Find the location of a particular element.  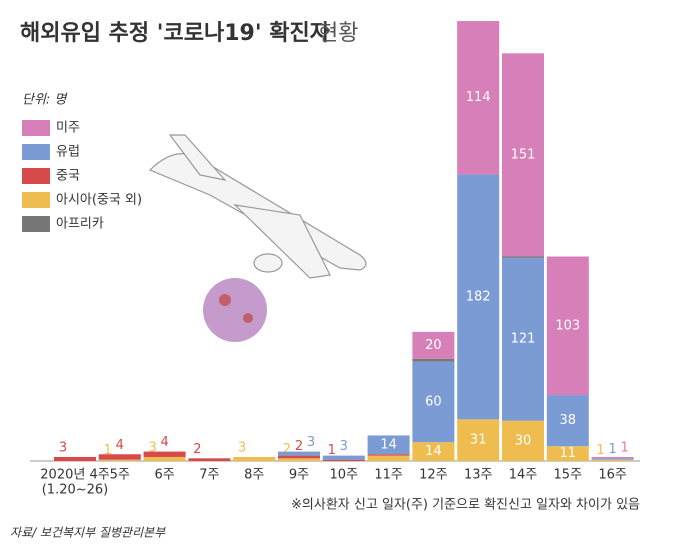

x-tick-label: 16주 is located at coordinates (612, 475).